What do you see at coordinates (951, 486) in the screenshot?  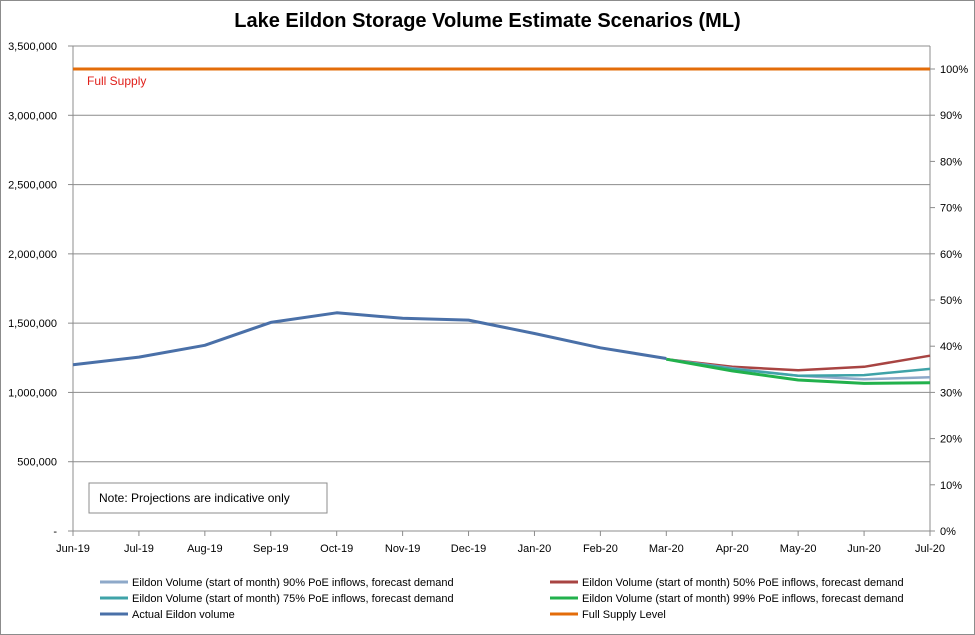 I see `y2-tick-label: 10%` at bounding box center [951, 486].